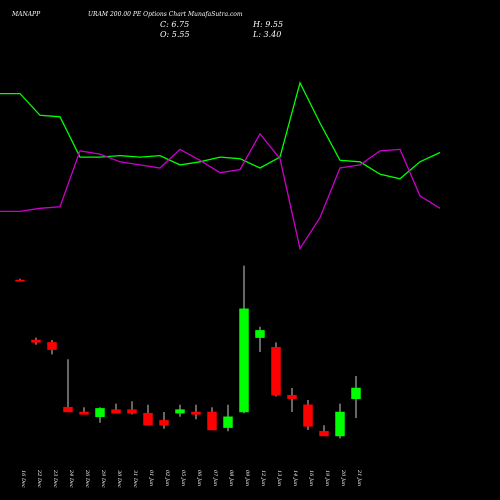 This screenshot has height=500, width=500. I want to click on candle-19-jan, so click(324, 431).